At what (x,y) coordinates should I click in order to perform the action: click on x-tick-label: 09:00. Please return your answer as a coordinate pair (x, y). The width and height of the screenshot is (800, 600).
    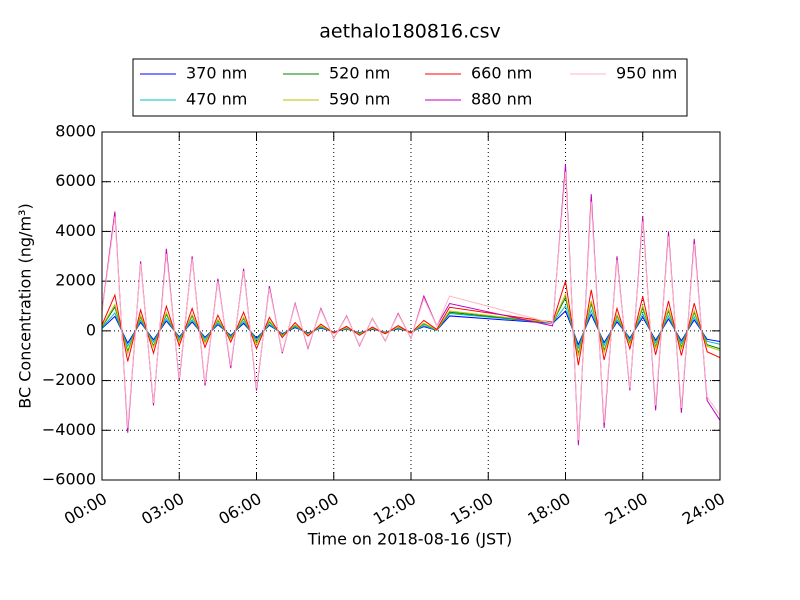
    Looking at the image, I should click on (317, 509).